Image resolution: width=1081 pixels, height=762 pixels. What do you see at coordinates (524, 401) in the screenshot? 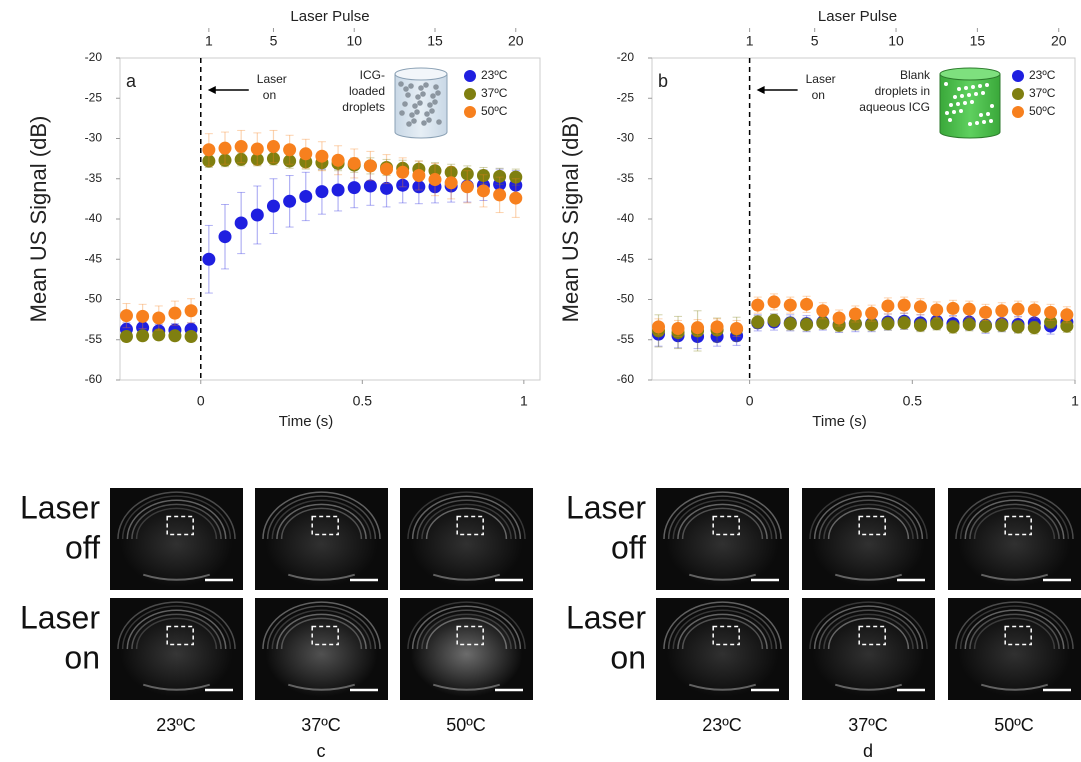
I see `x-tick-label: 1` at bounding box center [524, 401].